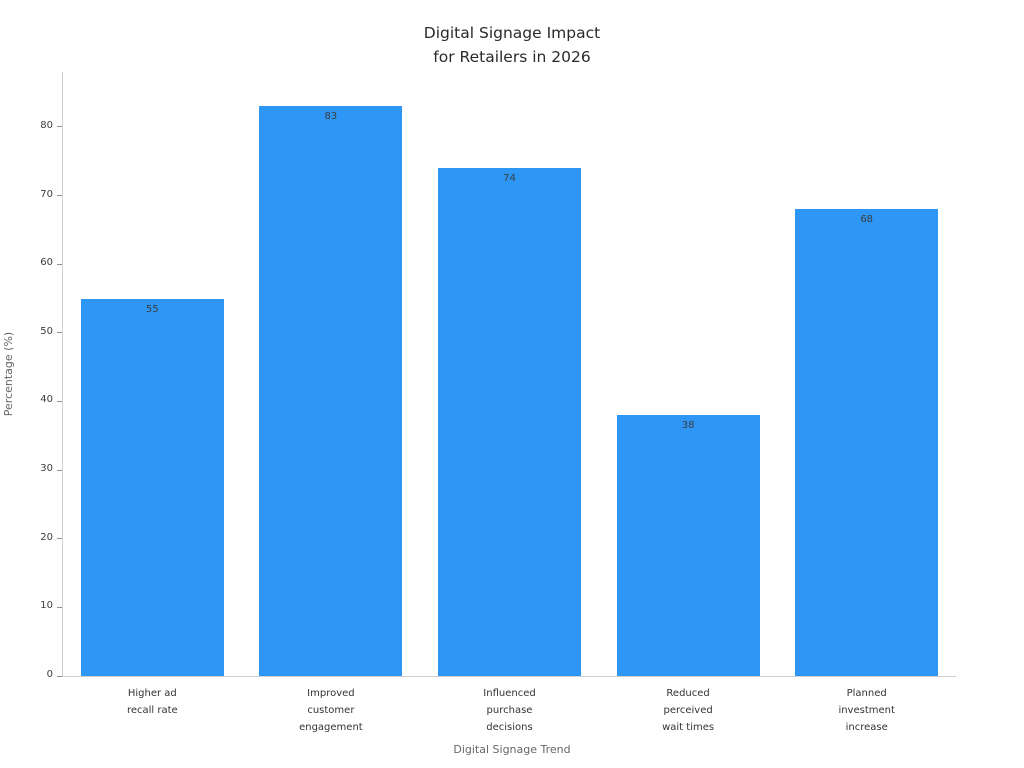 The width and height of the screenshot is (1024, 768). I want to click on y-tick-label: 0, so click(49, 674).